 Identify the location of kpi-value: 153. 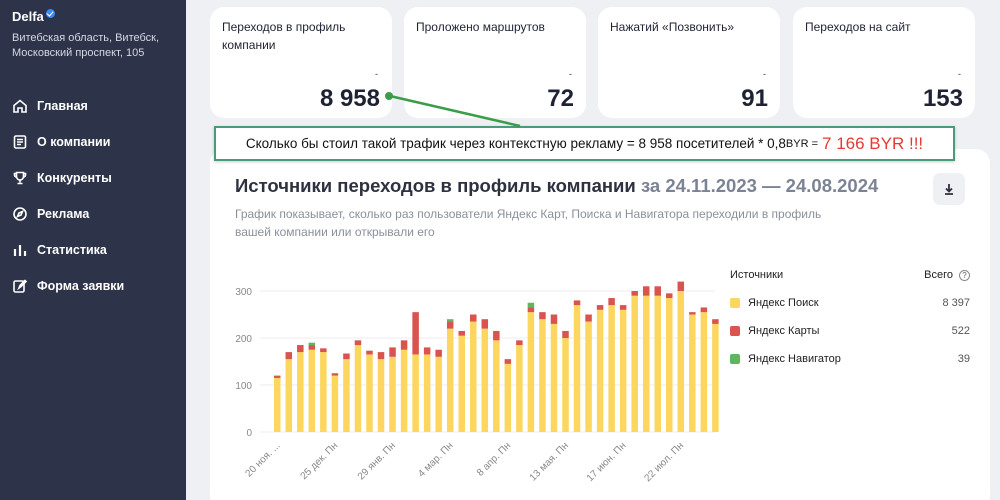
(942, 98).